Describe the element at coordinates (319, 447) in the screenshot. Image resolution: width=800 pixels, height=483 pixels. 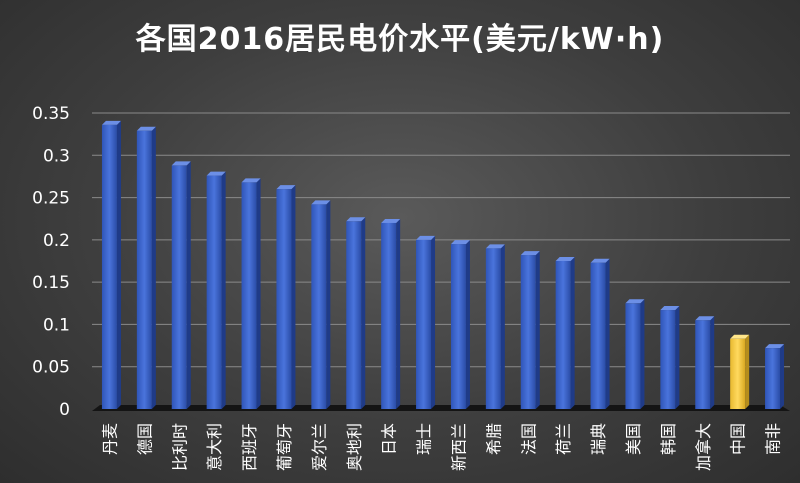
I see `x-category-label: 爱尔兰` at that location.